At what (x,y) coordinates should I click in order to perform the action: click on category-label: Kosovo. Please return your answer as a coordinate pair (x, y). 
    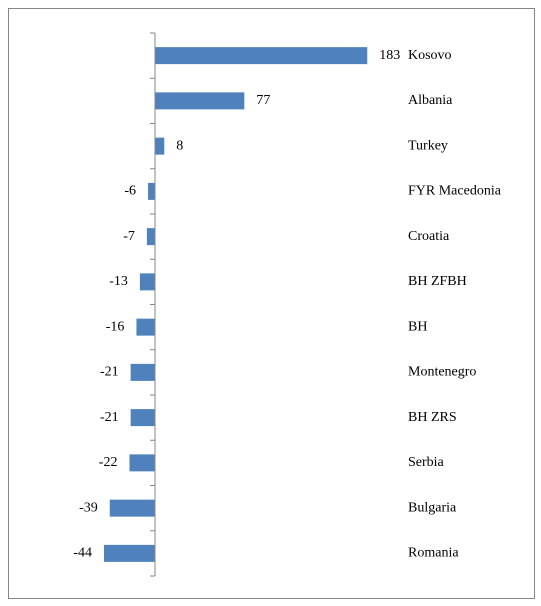
    Looking at the image, I should click on (430, 55).